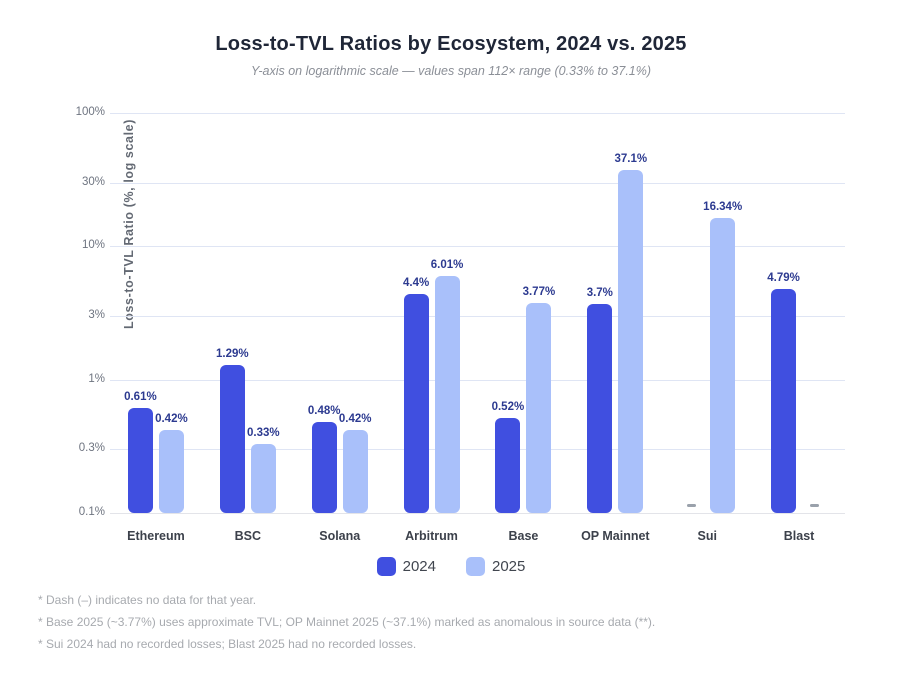  Describe the element at coordinates (815, 505) in the screenshot. I see `no-data-dash-2025-blast` at that location.